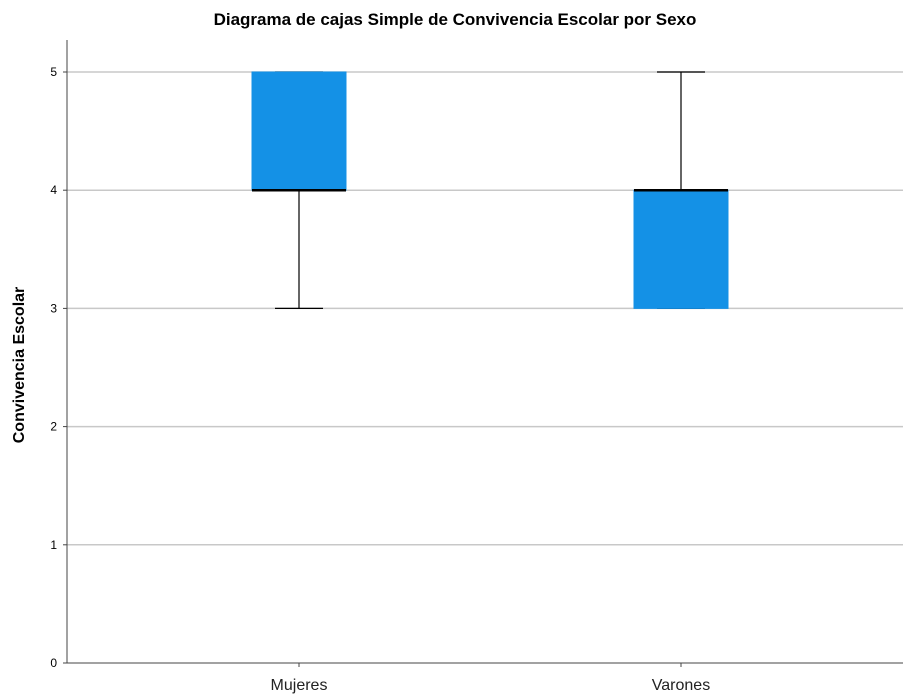 This screenshot has width=903, height=695. I want to click on box-varones, so click(681, 190).